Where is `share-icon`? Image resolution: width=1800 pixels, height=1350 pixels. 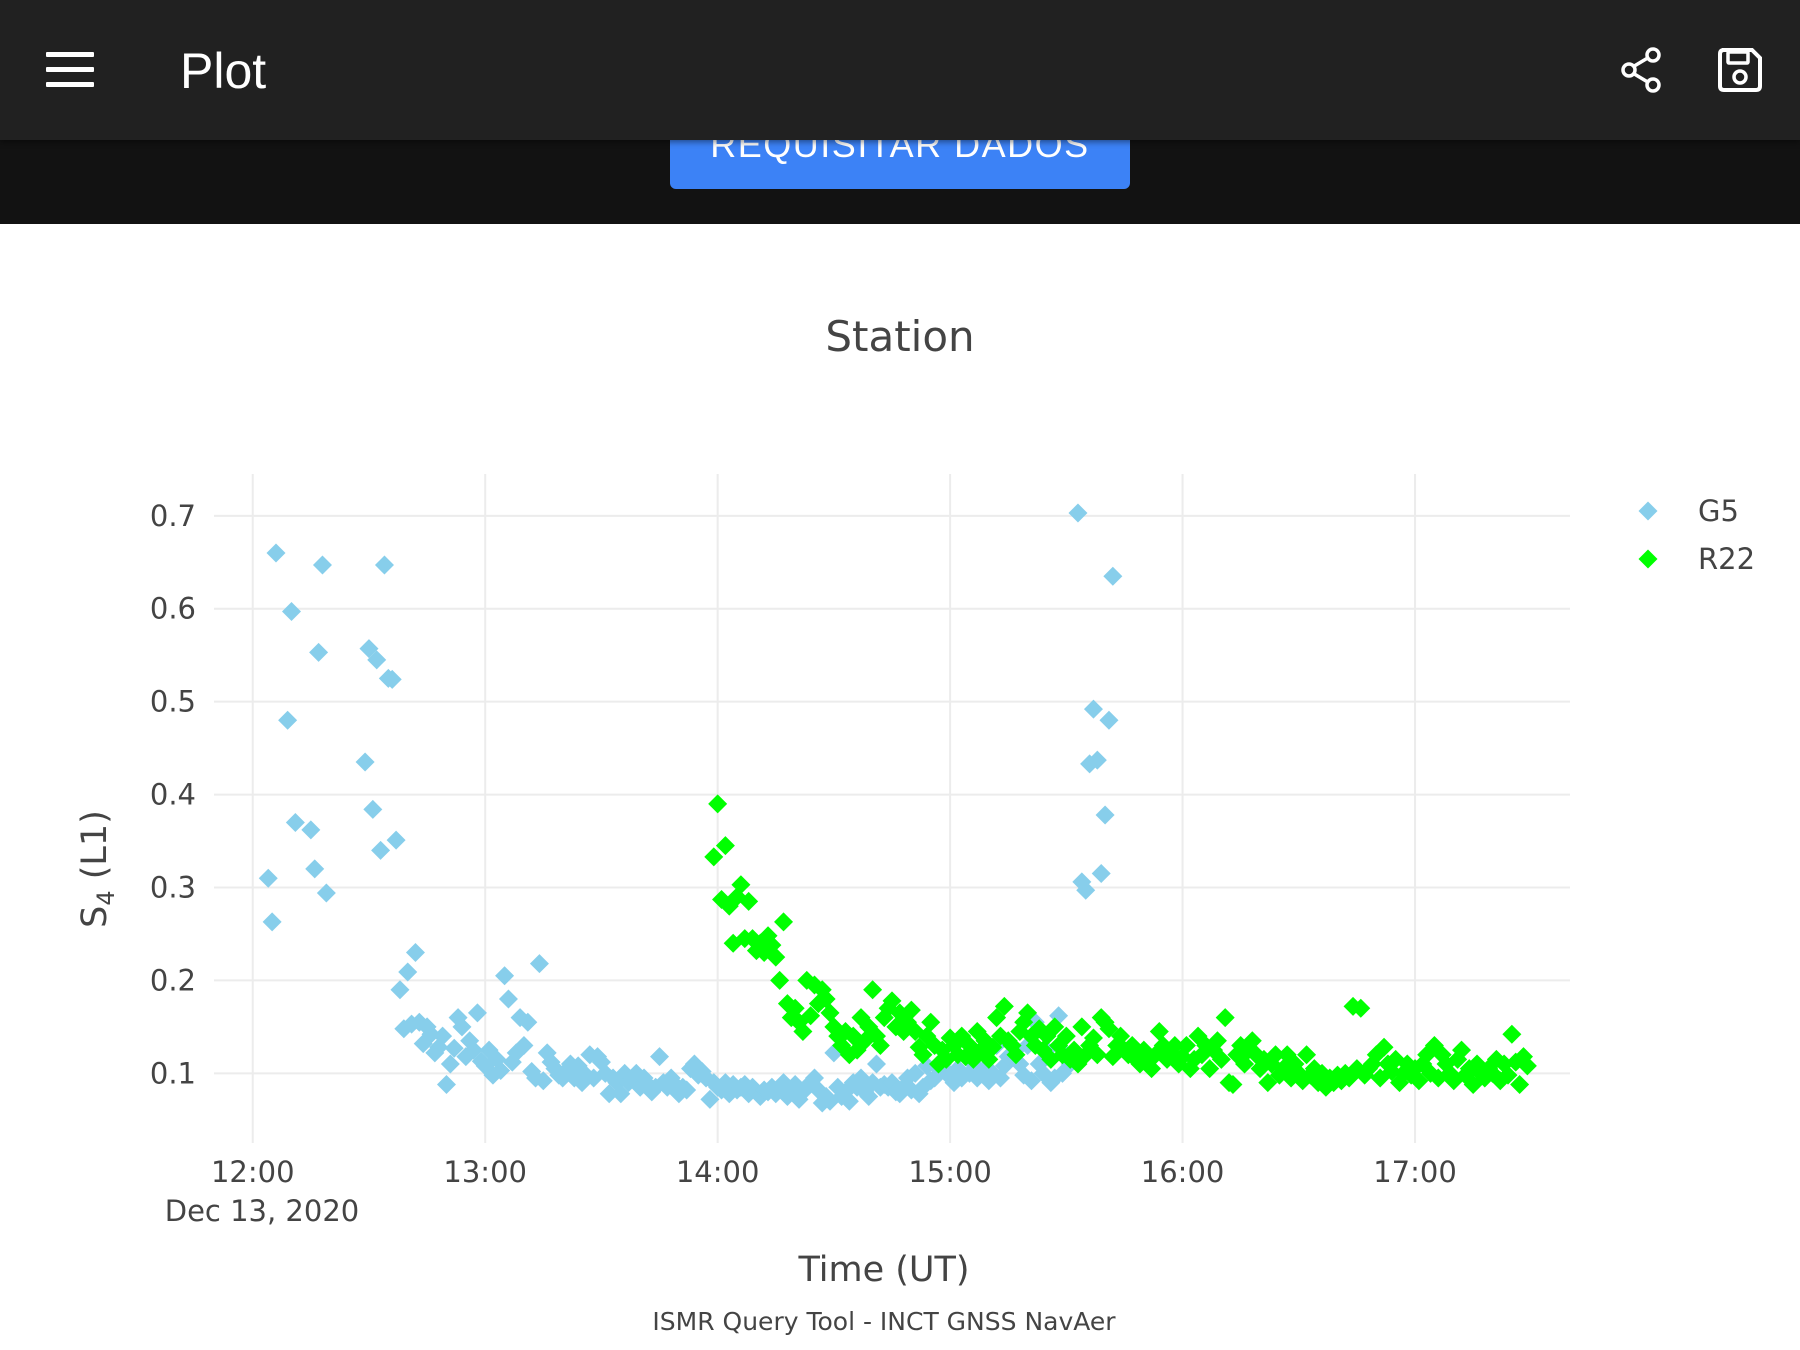 share-icon is located at coordinates (1642, 70).